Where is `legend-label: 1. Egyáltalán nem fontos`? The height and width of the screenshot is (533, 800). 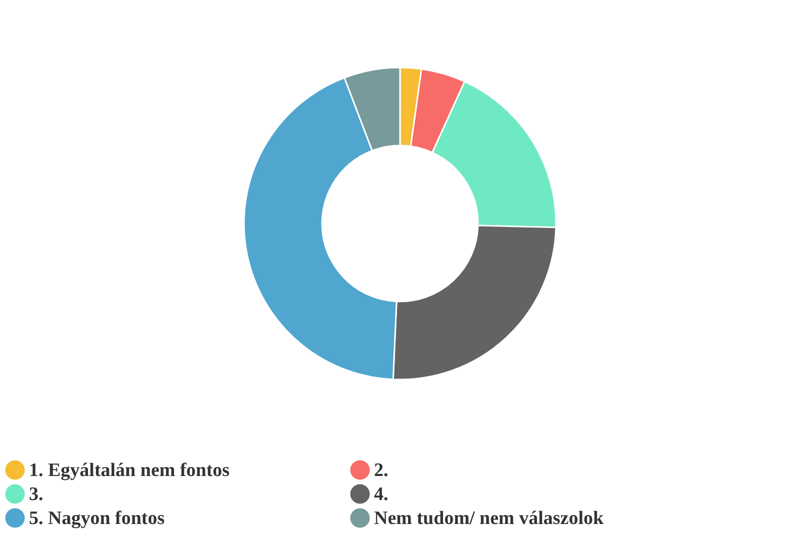
legend-label: 1. Egyáltalán nem fontos is located at coordinates (129, 470).